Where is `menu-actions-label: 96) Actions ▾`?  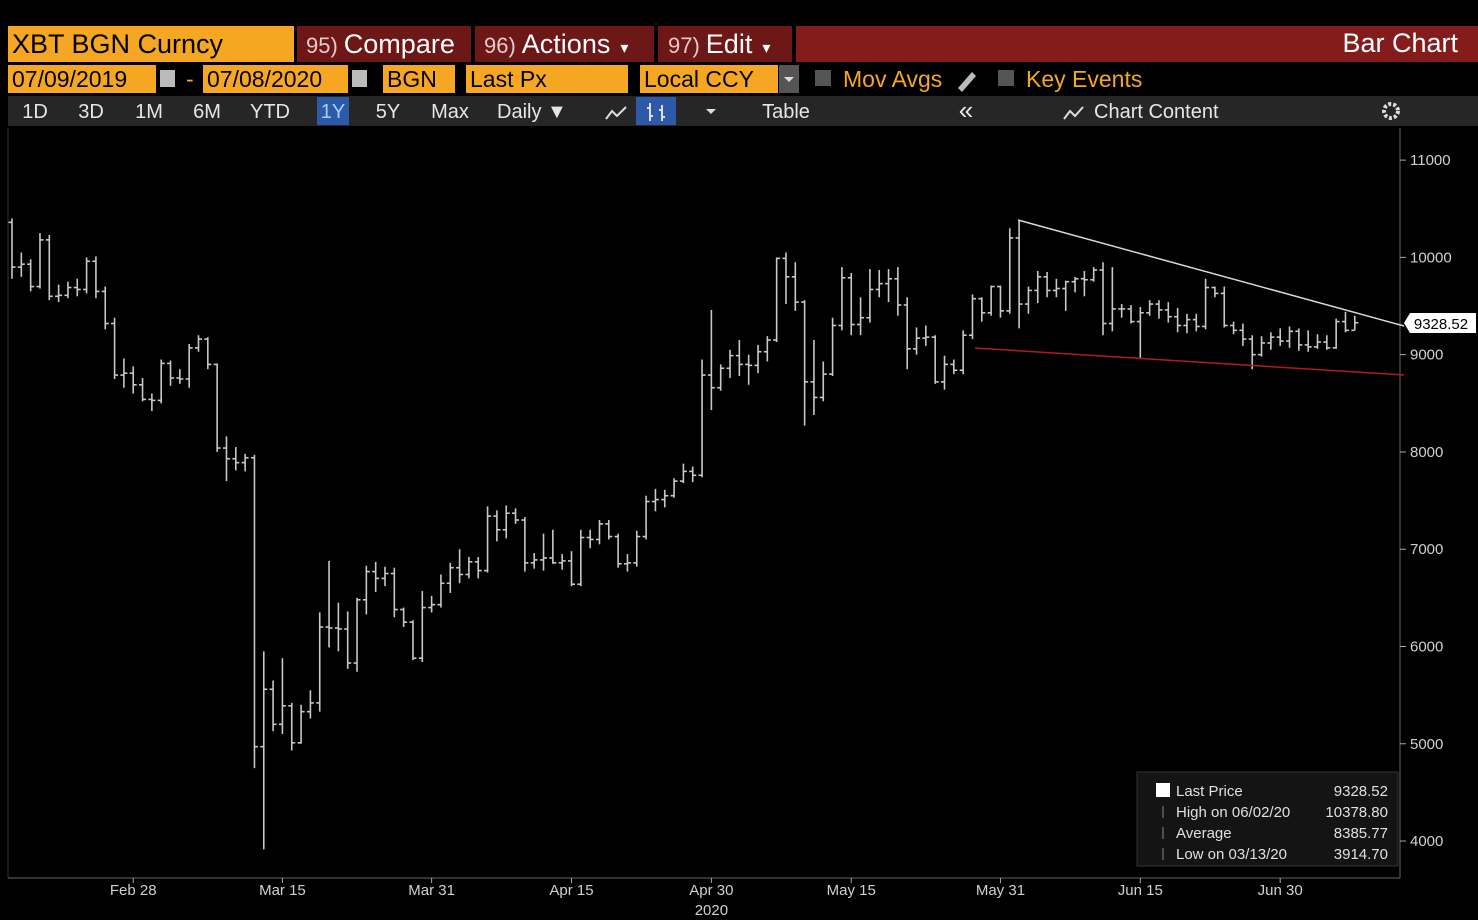 menu-actions-label: 96) Actions ▾ is located at coordinates (556, 44).